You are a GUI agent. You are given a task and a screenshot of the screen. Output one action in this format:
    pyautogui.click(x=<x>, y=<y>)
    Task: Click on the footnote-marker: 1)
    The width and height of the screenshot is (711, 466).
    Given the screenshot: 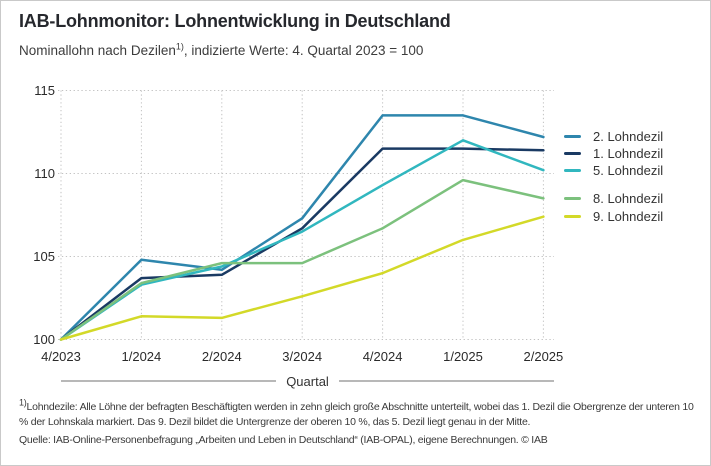 What is the action you would take?
    pyautogui.click(x=23, y=402)
    